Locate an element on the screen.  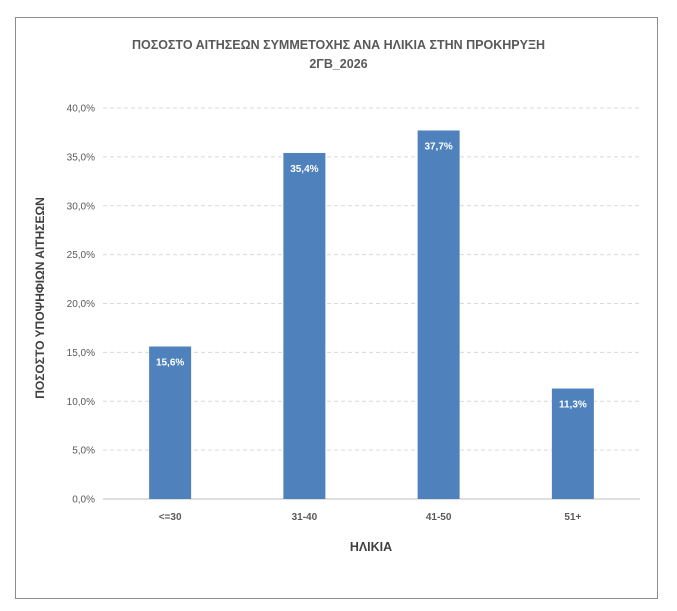
y-tick-label: 10,0% is located at coordinates (81, 402).